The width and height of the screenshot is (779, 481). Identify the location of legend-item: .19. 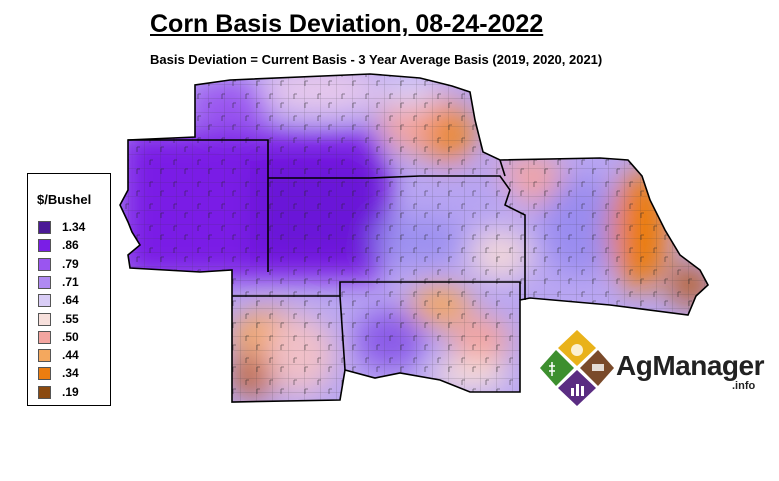
(73, 393).